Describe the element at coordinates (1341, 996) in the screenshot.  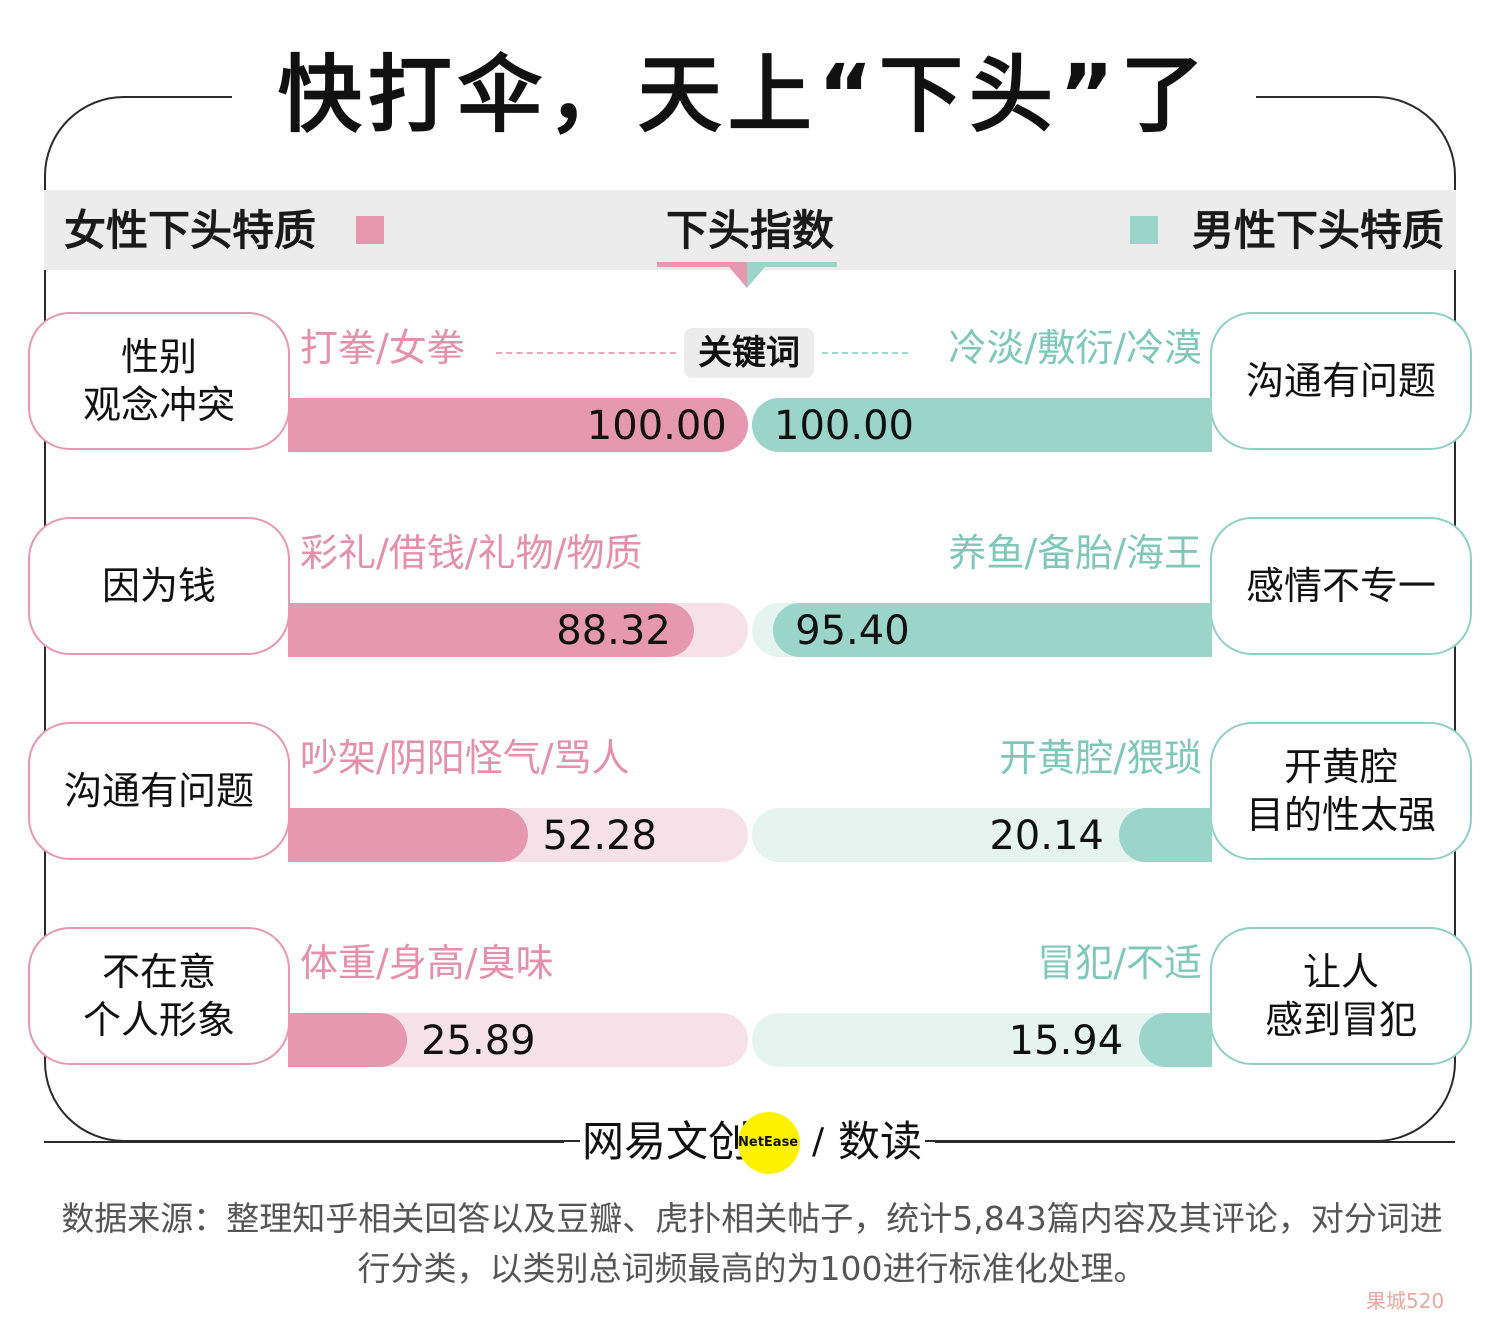
I see `male-category-label: 让人 感到冒犯` at that location.